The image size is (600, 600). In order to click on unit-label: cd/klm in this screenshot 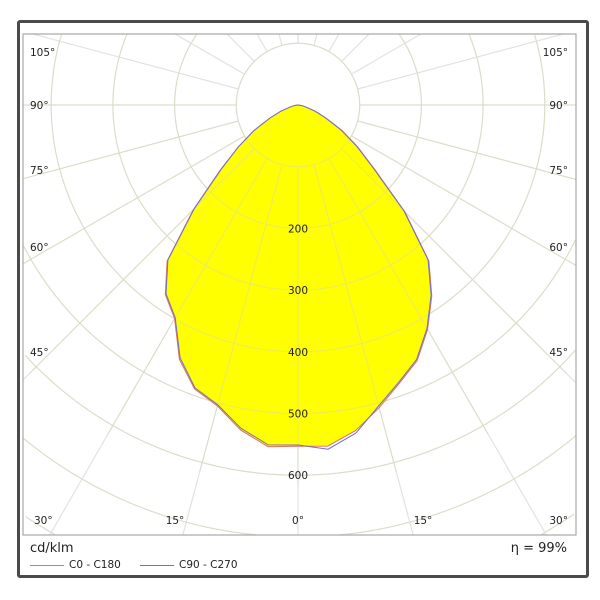, I will do `click(52, 548)`.